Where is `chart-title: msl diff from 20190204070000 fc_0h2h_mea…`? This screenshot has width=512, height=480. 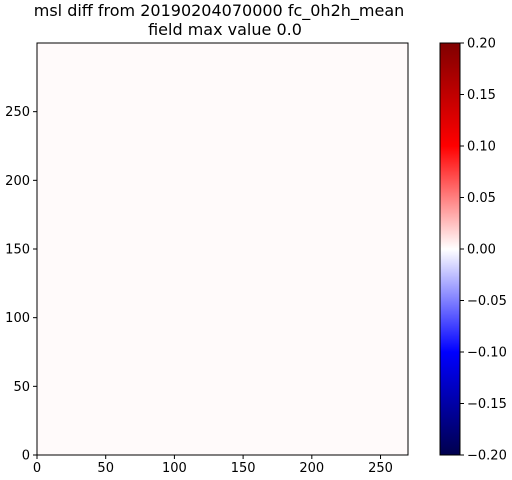 chart-title: msl diff from 20190204070000 fc_0h2h_mea… is located at coordinates (219, 20).